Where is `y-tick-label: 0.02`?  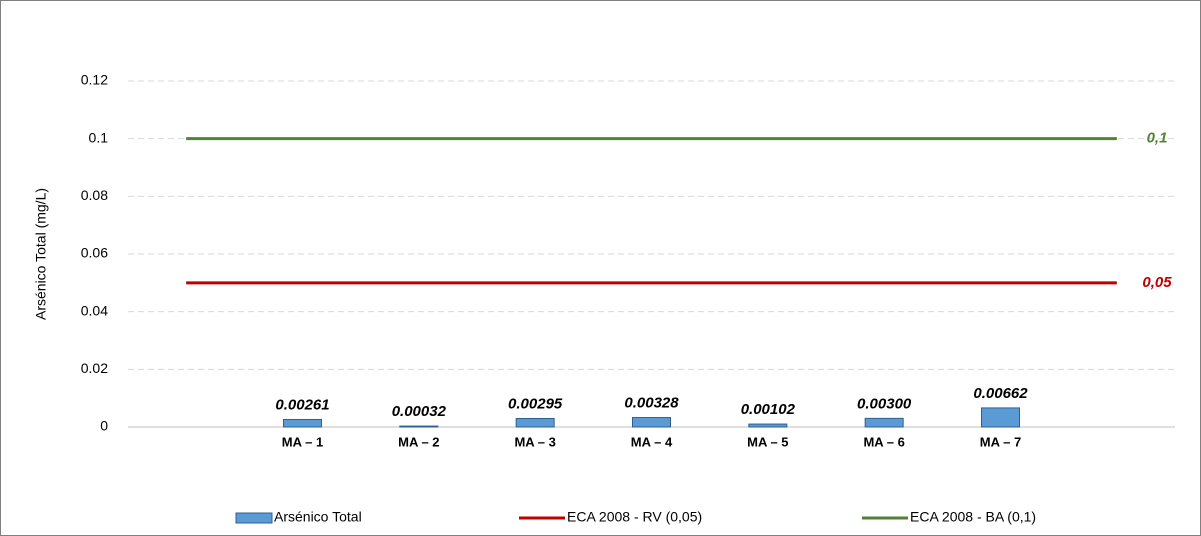 y-tick-label: 0.02 is located at coordinates (94, 368).